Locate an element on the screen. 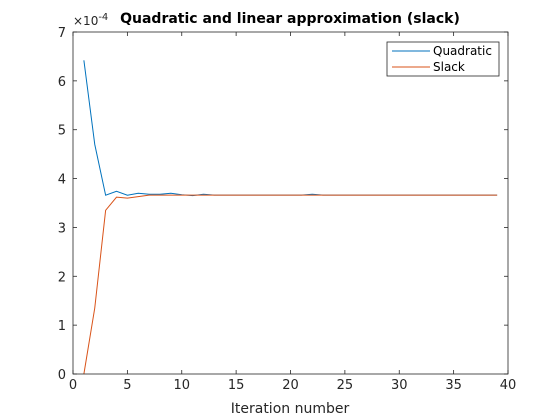  x-tick-label: 0 is located at coordinates (73, 385).